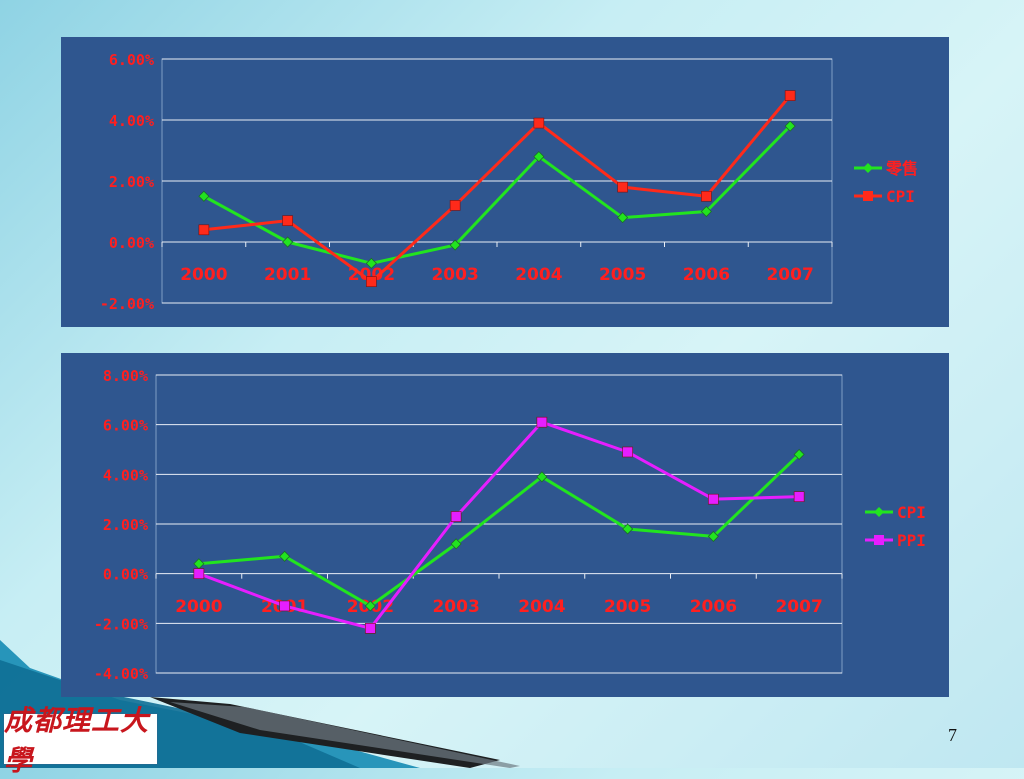 The width and height of the screenshot is (1024, 779). Describe the element at coordinates (901, 168) in the screenshot. I see `legend-label: 零售` at that location.